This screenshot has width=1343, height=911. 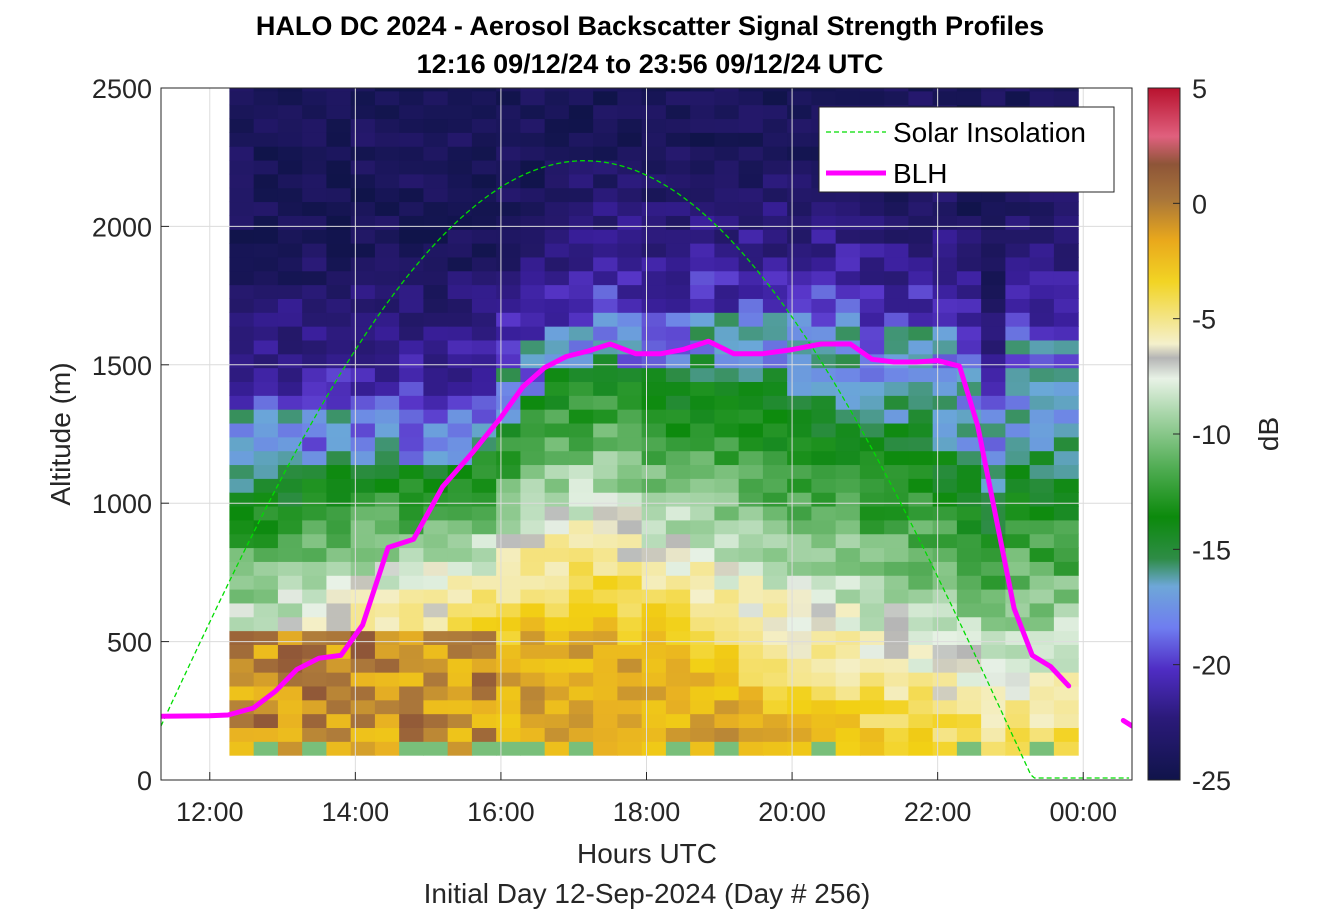 What do you see at coordinates (792, 812) in the screenshot?
I see `x-tick-label: 20:00` at bounding box center [792, 812].